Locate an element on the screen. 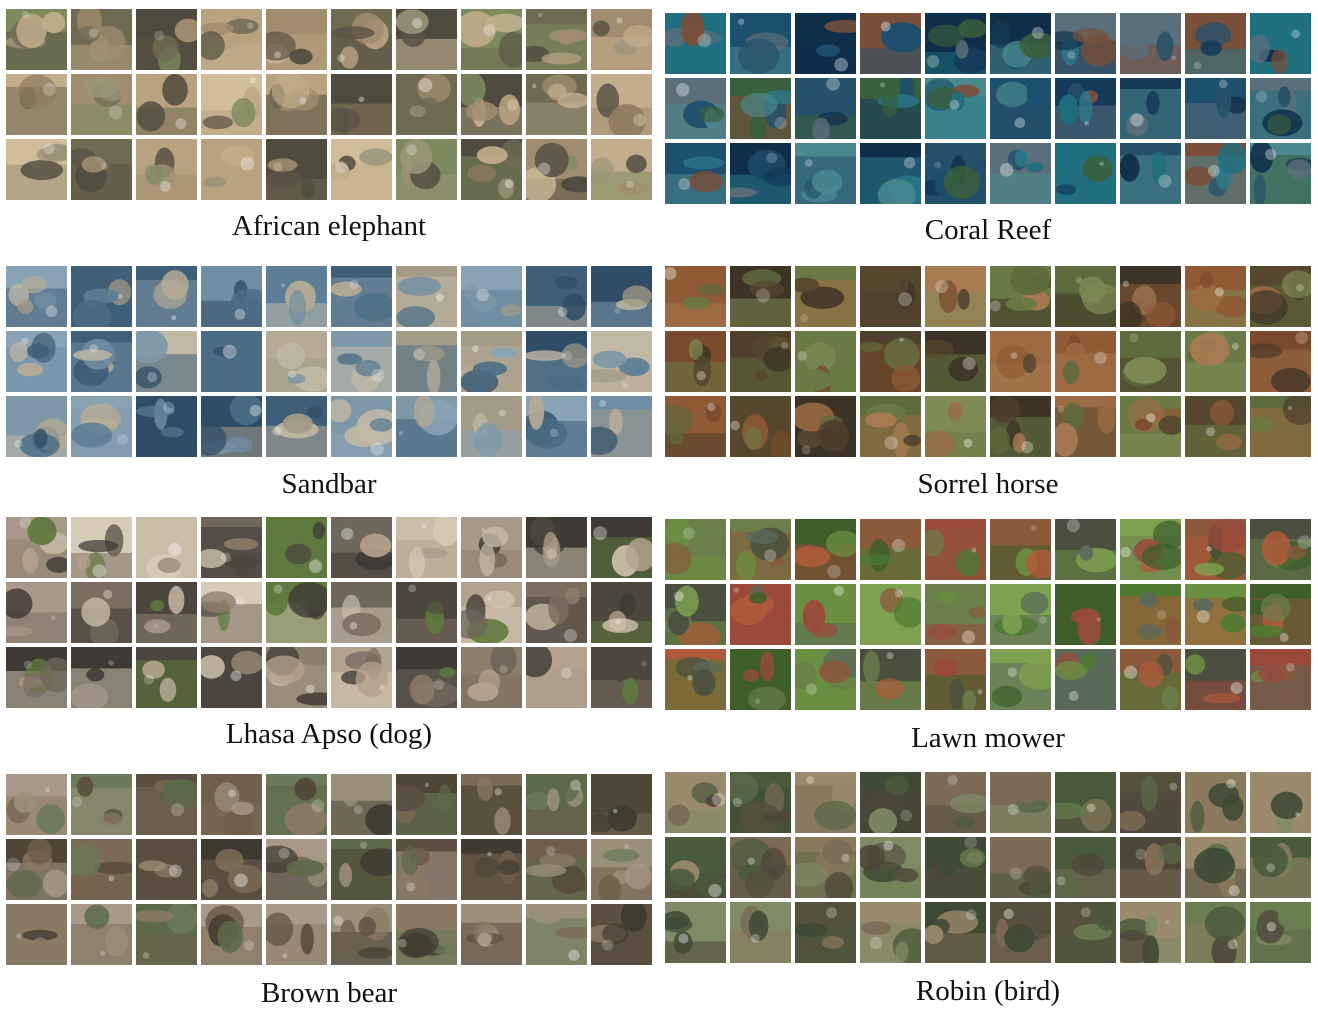  panel-sorrel-horse: Sorrel horse is located at coordinates (988, 383).